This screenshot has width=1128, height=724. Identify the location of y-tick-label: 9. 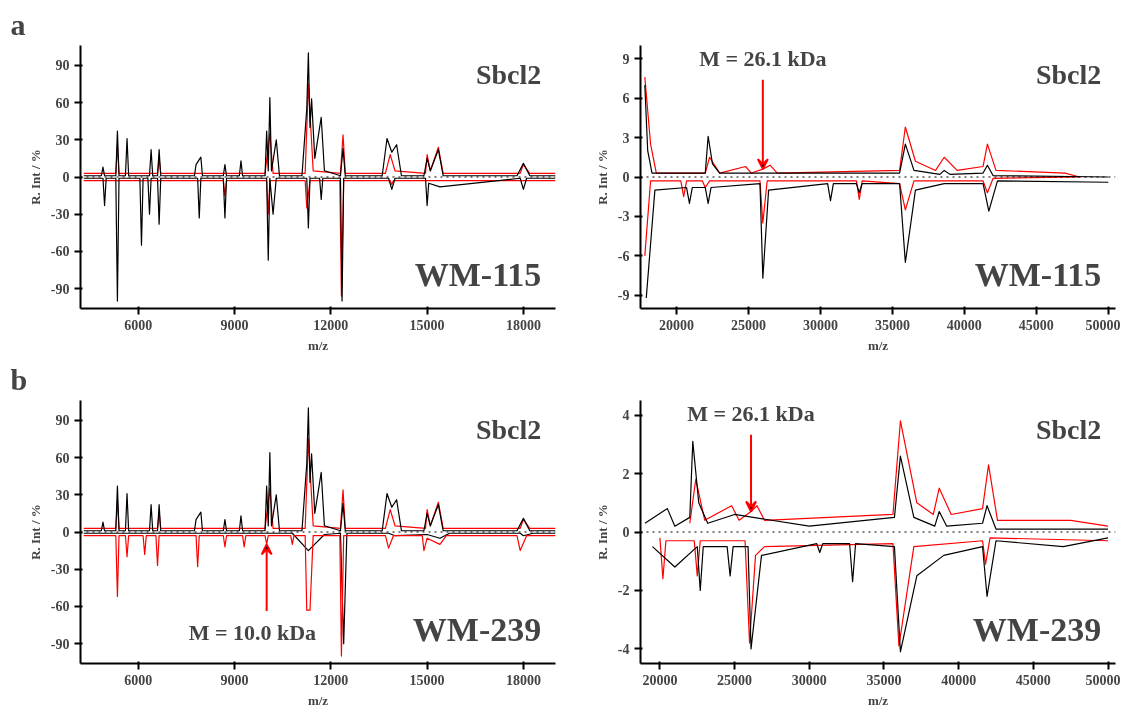
(626, 59).